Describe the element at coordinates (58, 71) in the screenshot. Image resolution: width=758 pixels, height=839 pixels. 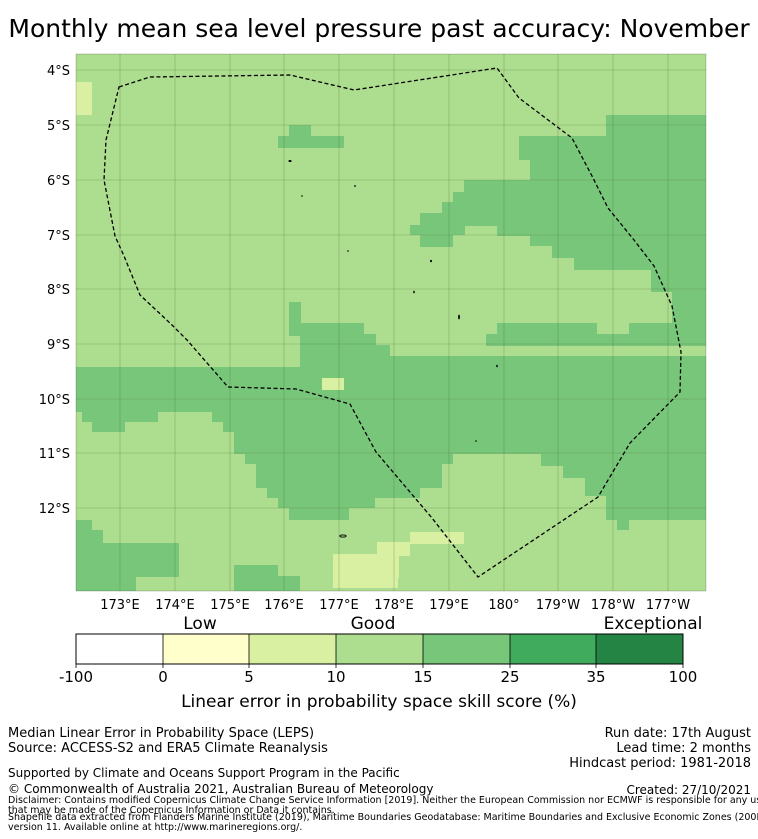
I see `lat-label: 4°S` at that location.